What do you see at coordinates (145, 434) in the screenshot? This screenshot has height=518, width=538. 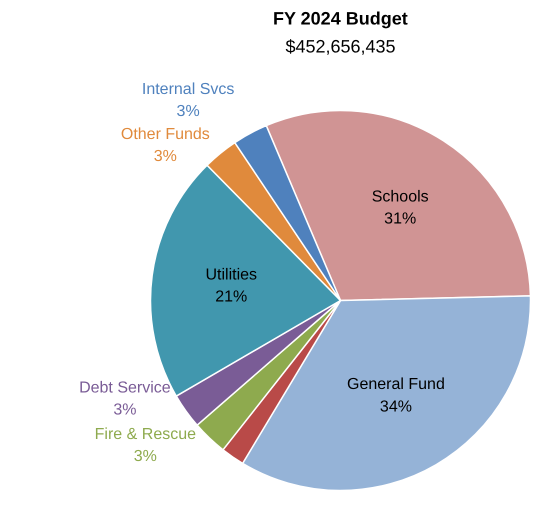 I see `slice-label: Fire & Rescue` at bounding box center [145, 434].